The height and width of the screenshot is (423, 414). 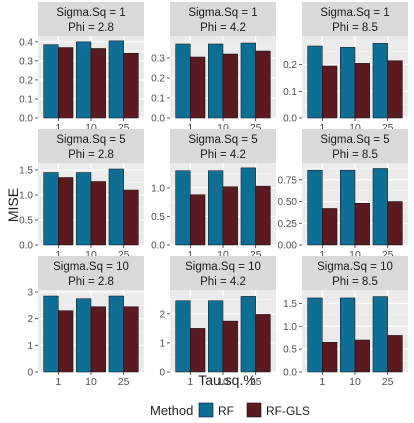 What do you see at coordinates (226, 411) in the screenshot?
I see `legend-label-rf: RF` at bounding box center [226, 411].